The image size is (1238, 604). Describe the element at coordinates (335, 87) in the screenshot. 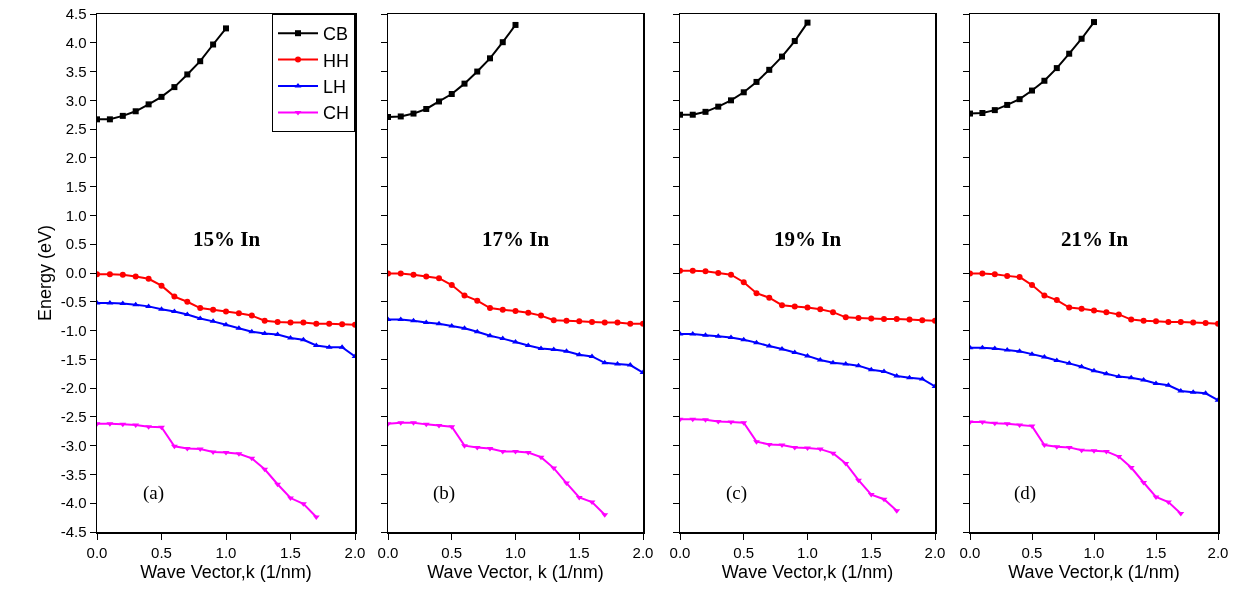

I see `legend-label: LH` at that location.